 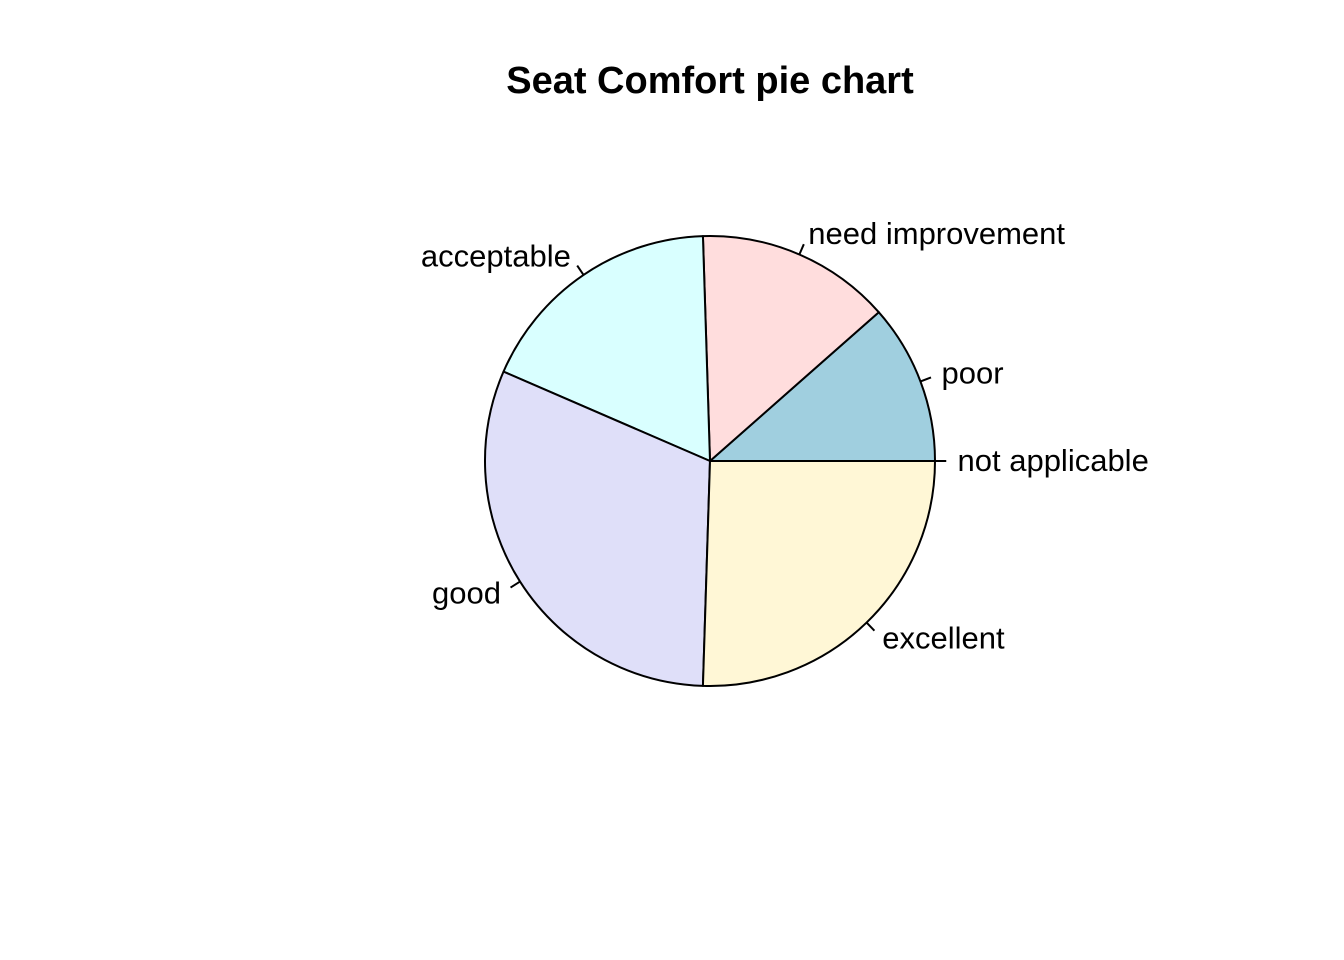 What do you see at coordinates (1053, 460) in the screenshot?
I see `slice-label-not-applicable: not applicable` at bounding box center [1053, 460].